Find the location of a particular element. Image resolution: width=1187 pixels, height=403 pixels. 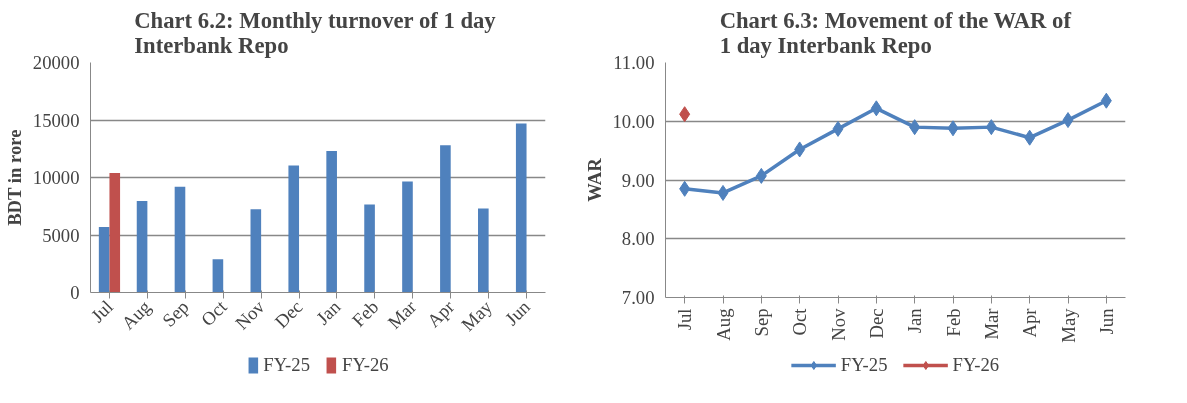

y-tick-label: 10.00 is located at coordinates (633, 121).